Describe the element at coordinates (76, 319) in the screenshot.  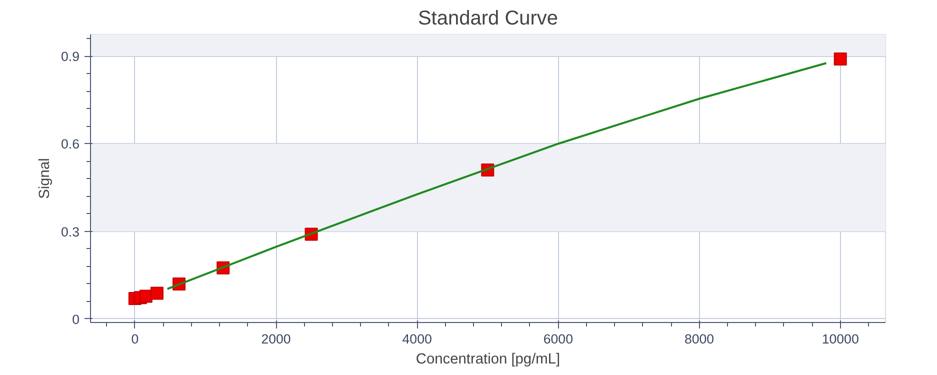
I see `y-tick-label: 0` at that location.